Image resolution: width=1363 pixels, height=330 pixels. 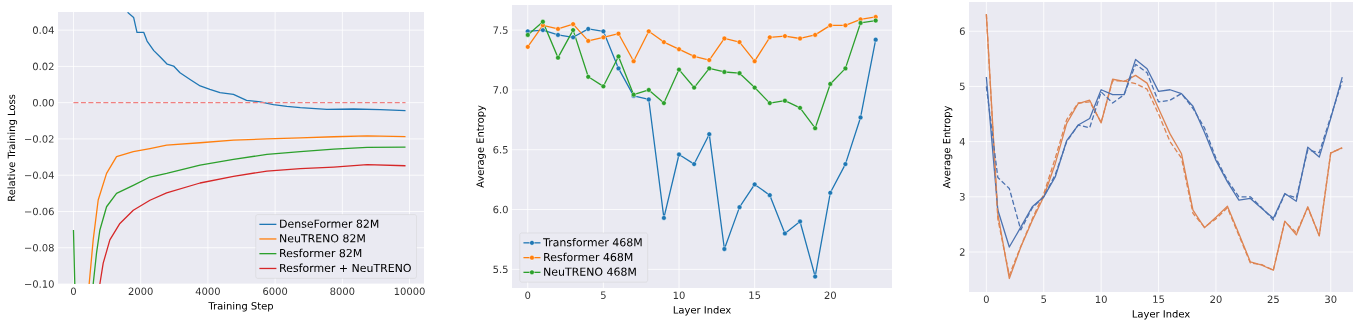 What do you see at coordinates (43, 102) in the screenshot?
I see `y-tick-label: 0.00` at bounding box center [43, 102].